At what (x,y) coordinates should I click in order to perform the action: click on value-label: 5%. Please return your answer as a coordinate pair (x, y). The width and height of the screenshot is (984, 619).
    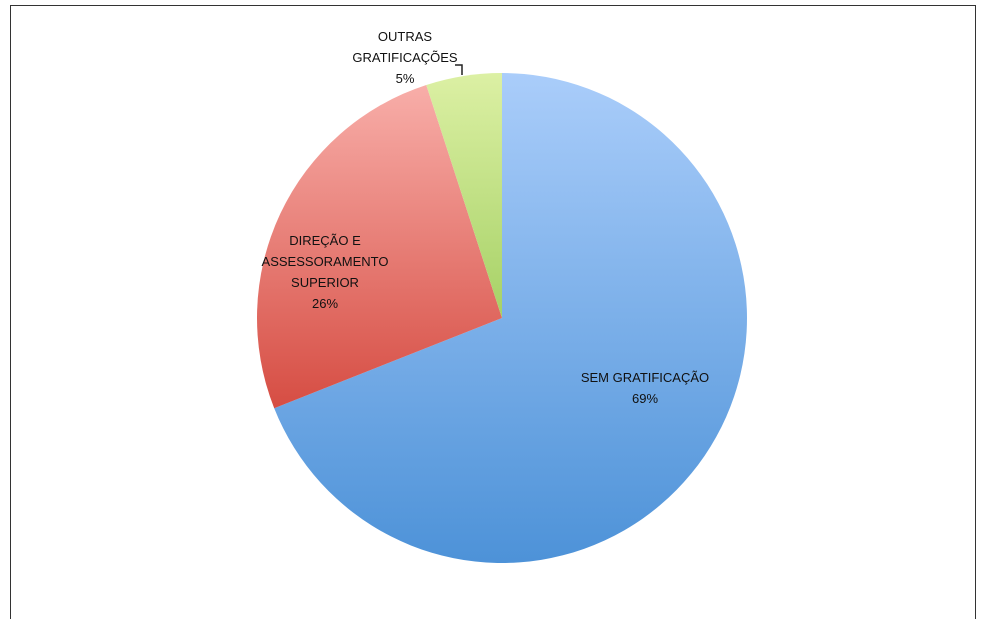
    Looking at the image, I should click on (405, 78).